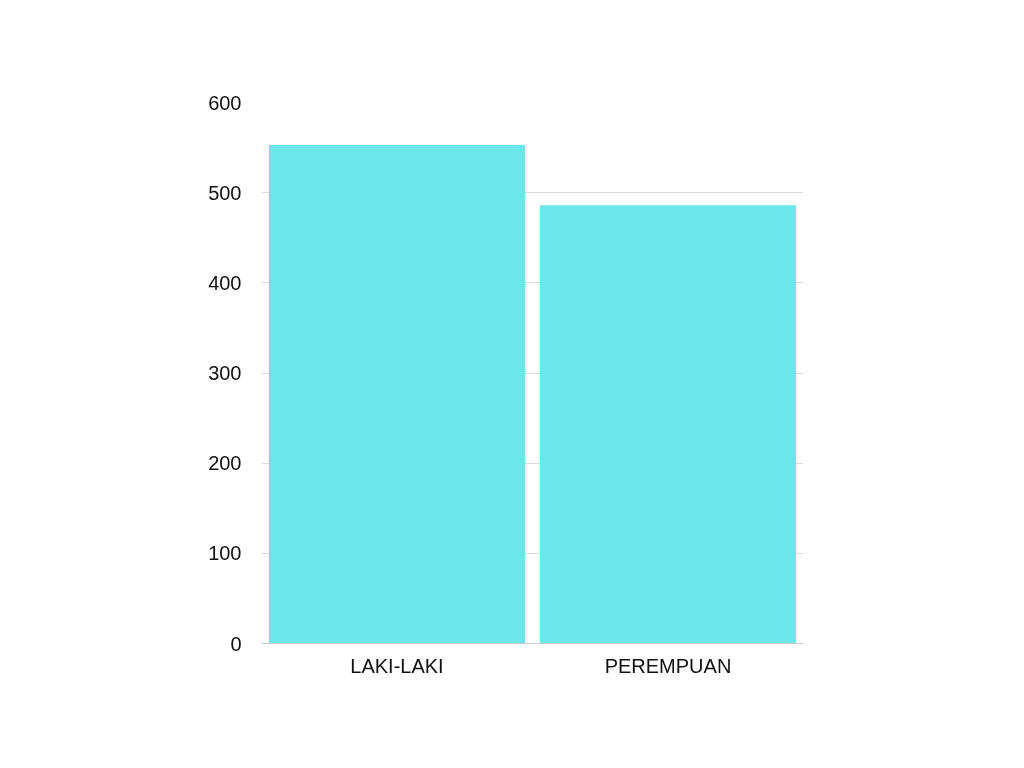 This screenshot has width=1024, height=768. Describe the element at coordinates (225, 553) in the screenshot. I see `y-tick-label: 100` at that location.